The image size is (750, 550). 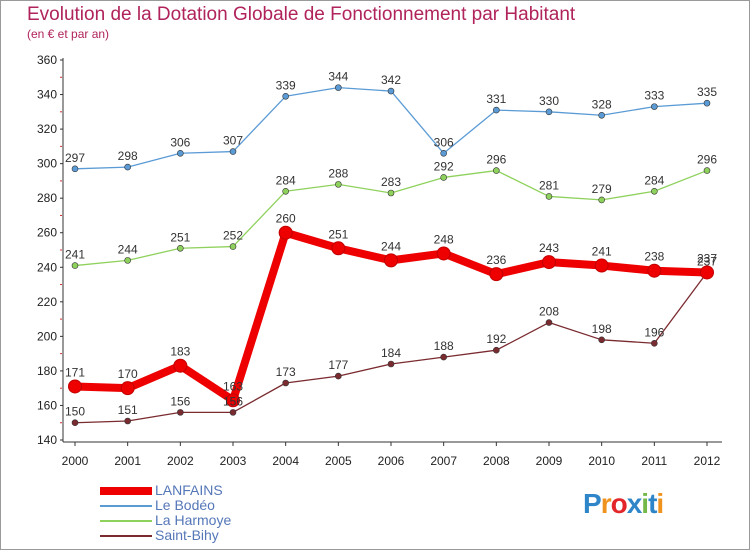 I want to click on legend-label-saint-bihy: Saint-Bihy, so click(x=187, y=535).